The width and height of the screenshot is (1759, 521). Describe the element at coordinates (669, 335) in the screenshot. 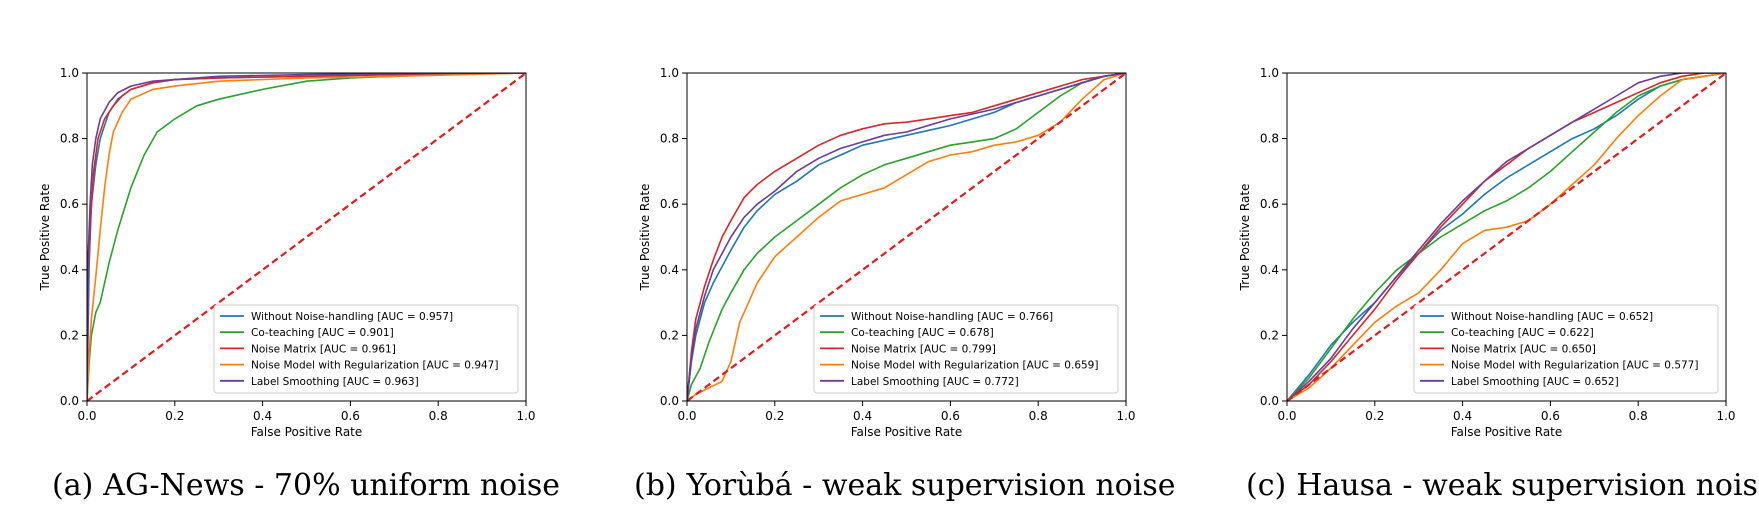

I see `y-tick-label-b-1: 0.2` at that location.